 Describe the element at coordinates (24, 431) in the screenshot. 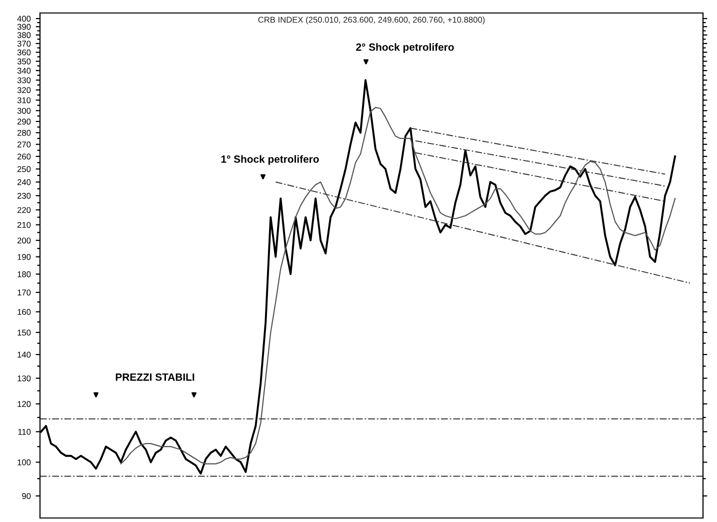

I see `y-tick-label: 110` at that location.